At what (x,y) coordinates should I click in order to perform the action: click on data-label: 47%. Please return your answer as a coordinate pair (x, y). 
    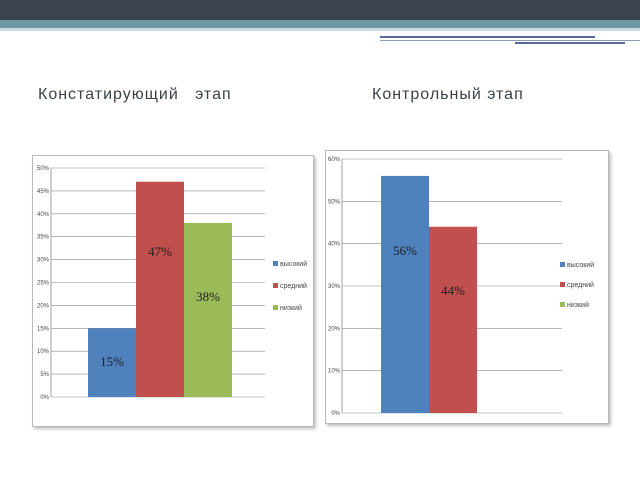
    Looking at the image, I should click on (160, 251).